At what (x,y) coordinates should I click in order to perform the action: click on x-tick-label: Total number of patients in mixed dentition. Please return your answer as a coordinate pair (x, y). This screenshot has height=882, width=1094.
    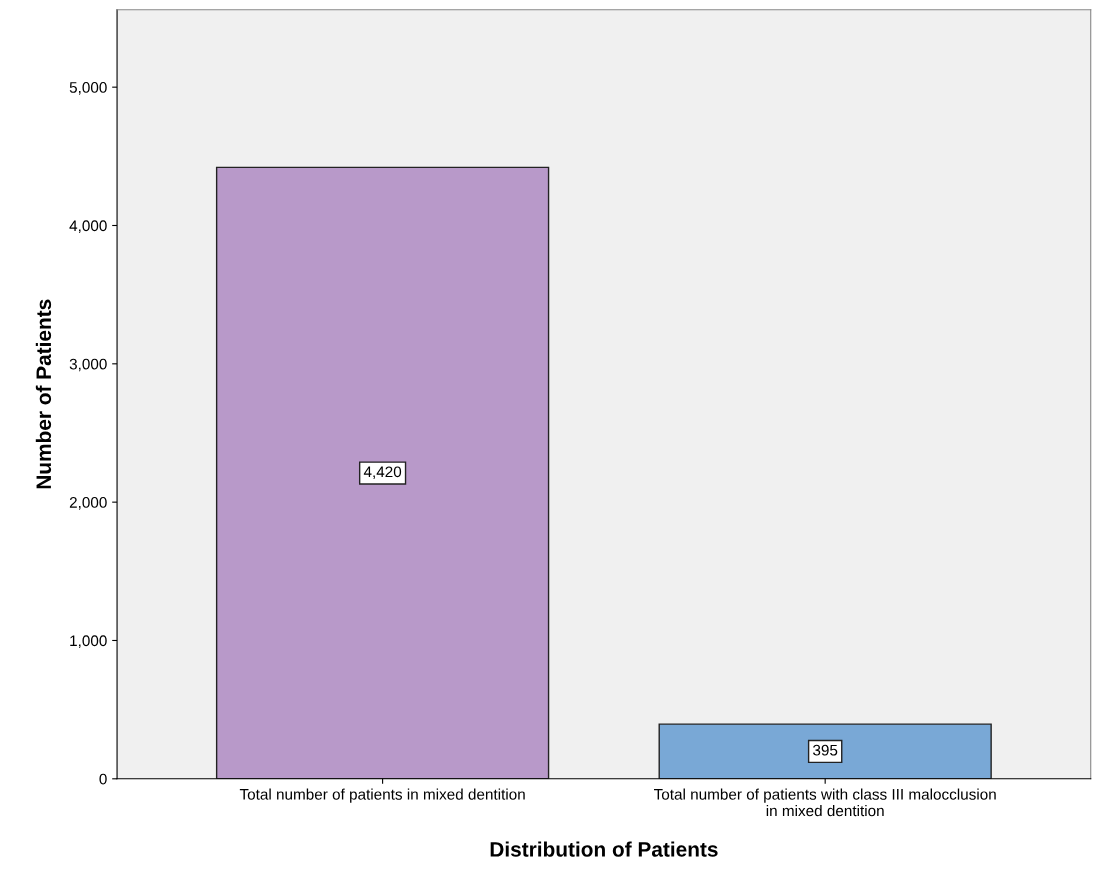
    Looking at the image, I should click on (382, 795).